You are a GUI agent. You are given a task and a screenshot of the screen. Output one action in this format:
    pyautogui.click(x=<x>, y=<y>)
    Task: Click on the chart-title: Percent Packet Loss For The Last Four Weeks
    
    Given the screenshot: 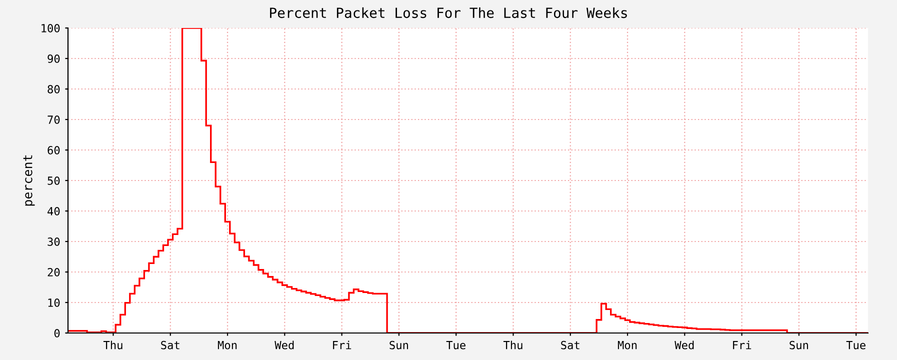 What is the action you would take?
    pyautogui.click(x=448, y=12)
    